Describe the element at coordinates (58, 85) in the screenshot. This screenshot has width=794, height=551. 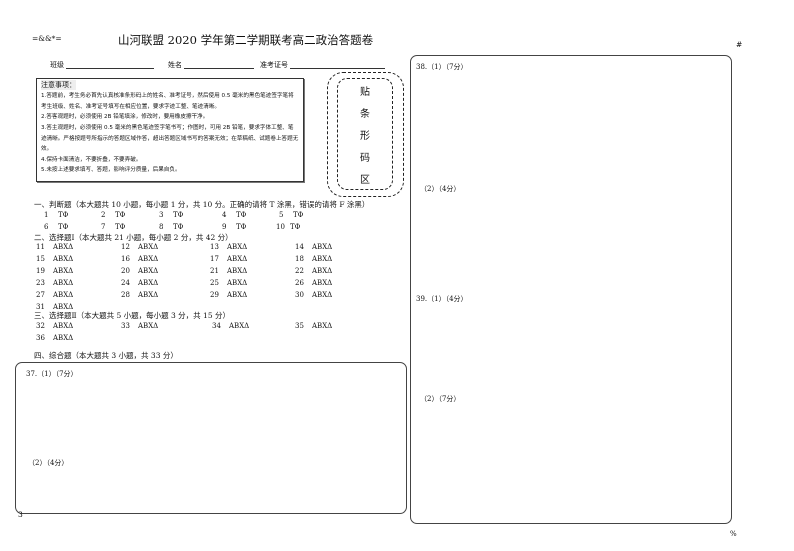
I see `notes-heading: 注意事项：` at that location.